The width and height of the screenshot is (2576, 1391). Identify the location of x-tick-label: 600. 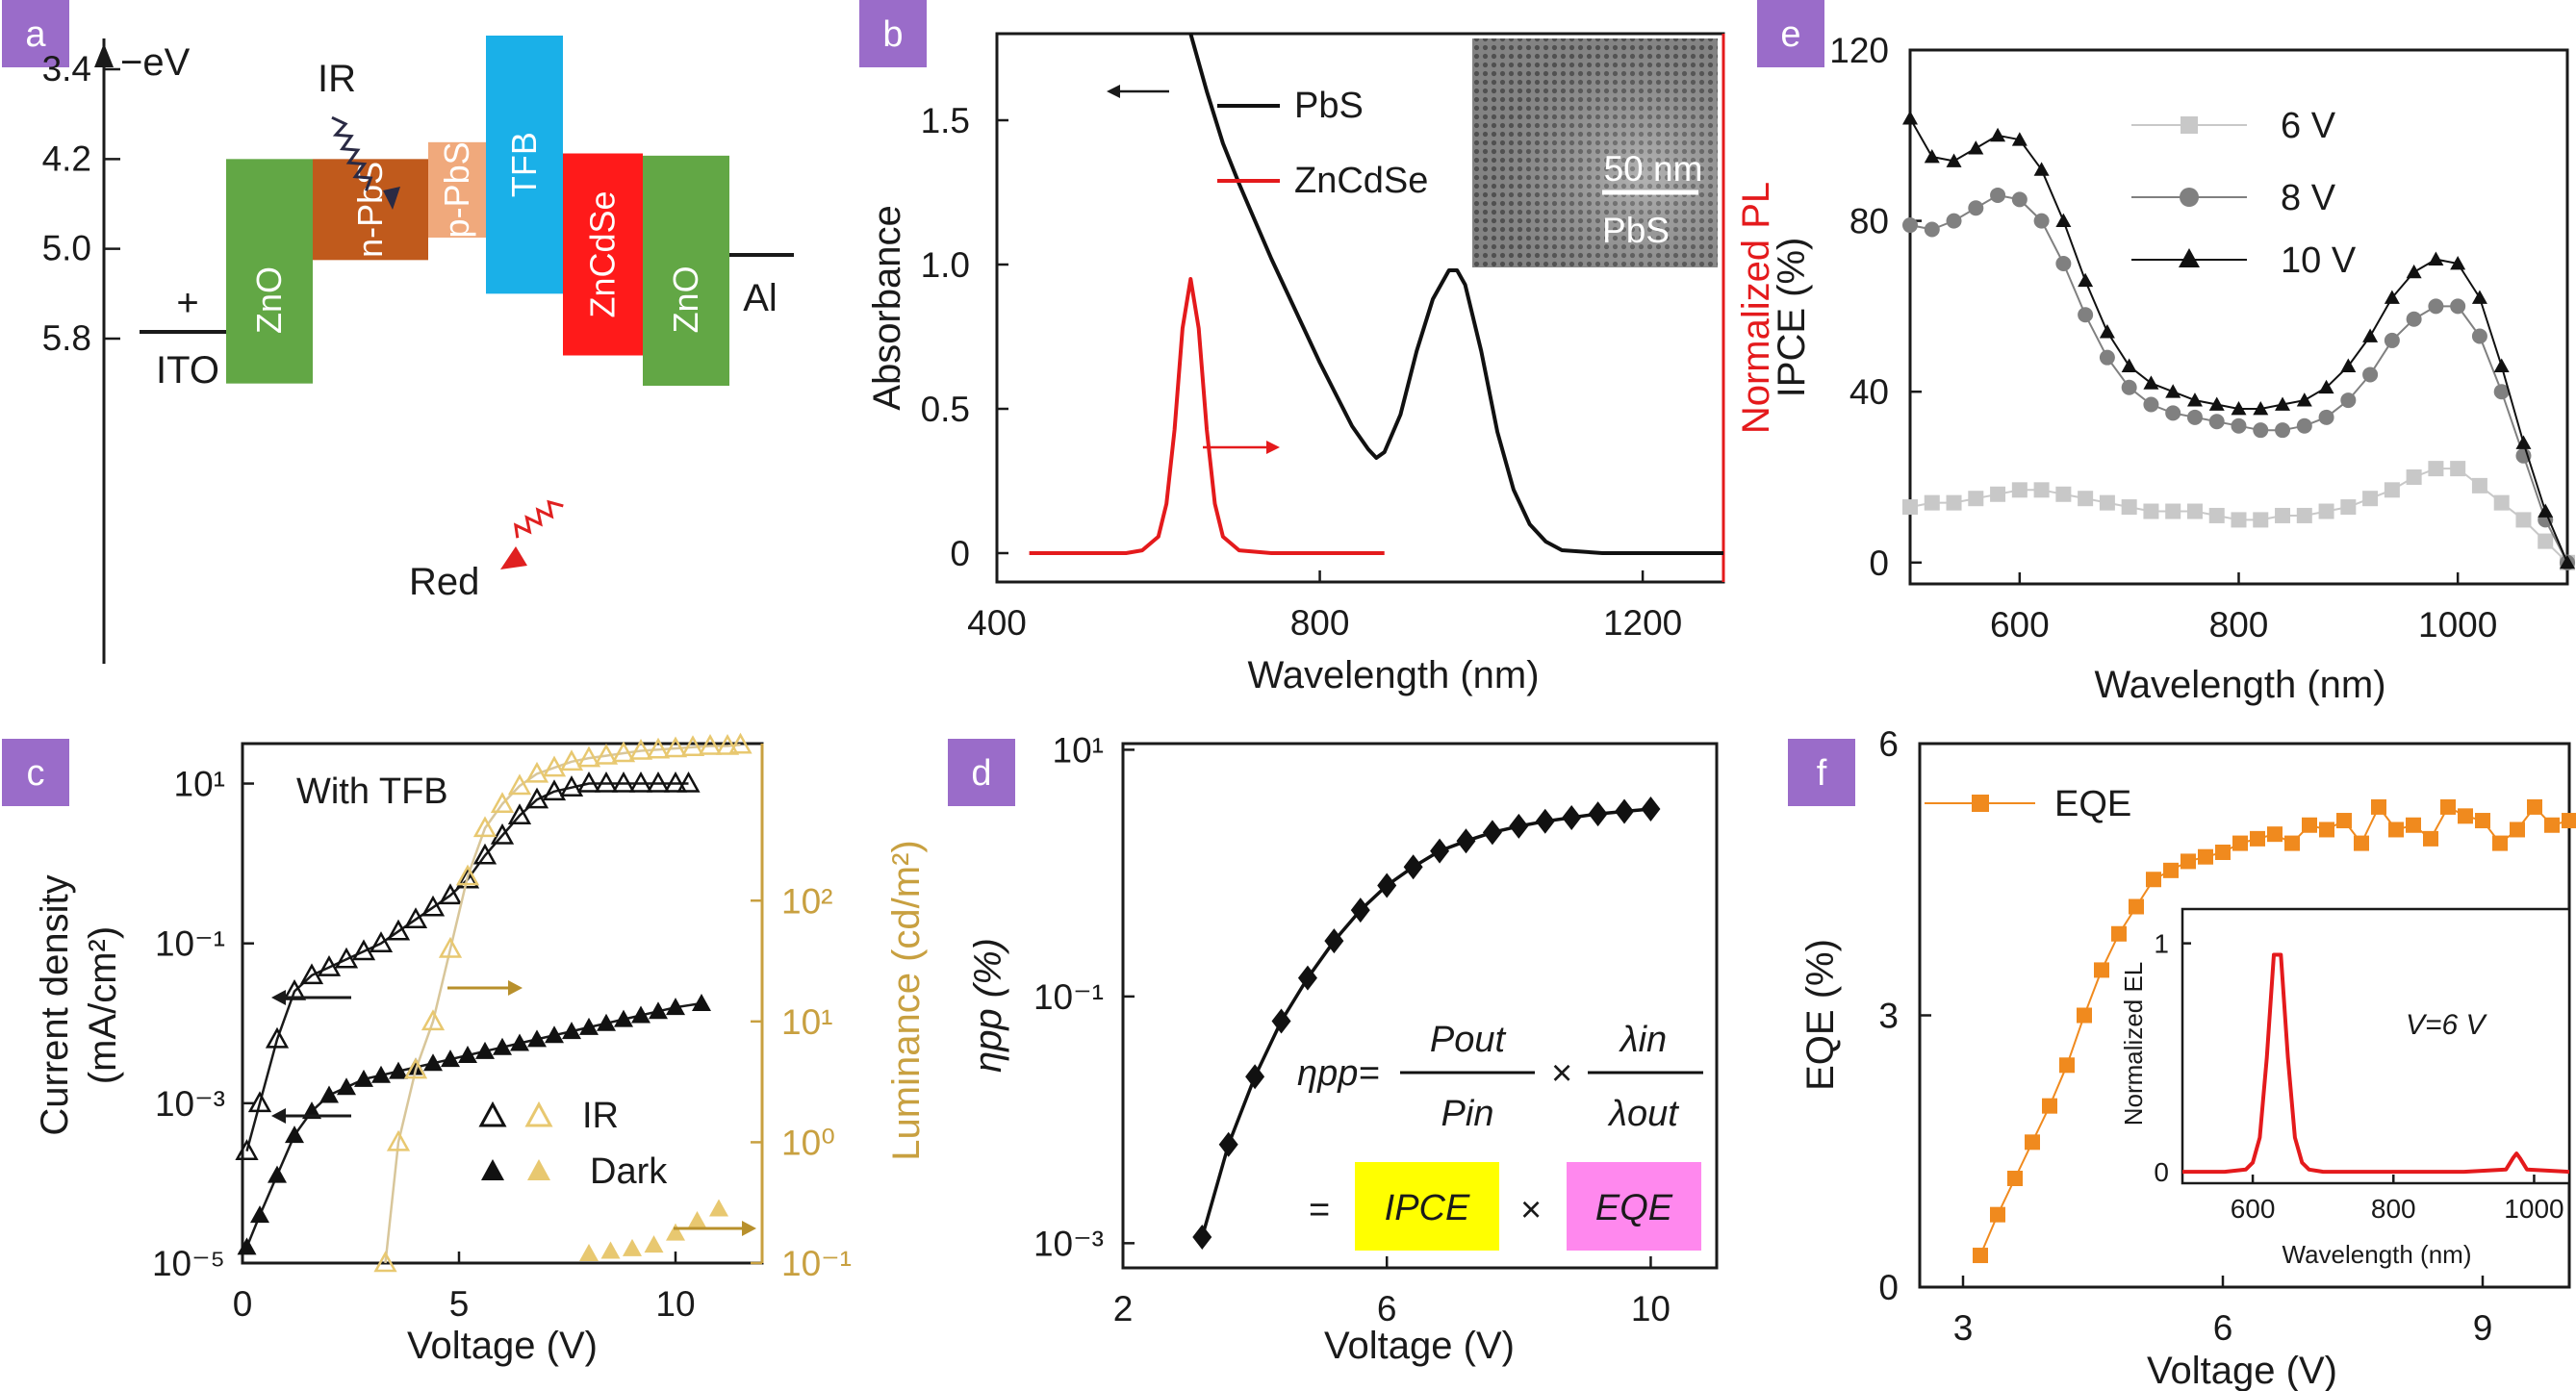
(2020, 625).